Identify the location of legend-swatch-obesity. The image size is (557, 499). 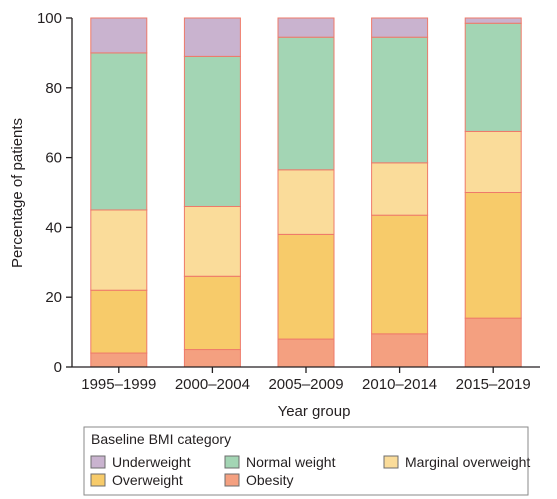
(232, 480).